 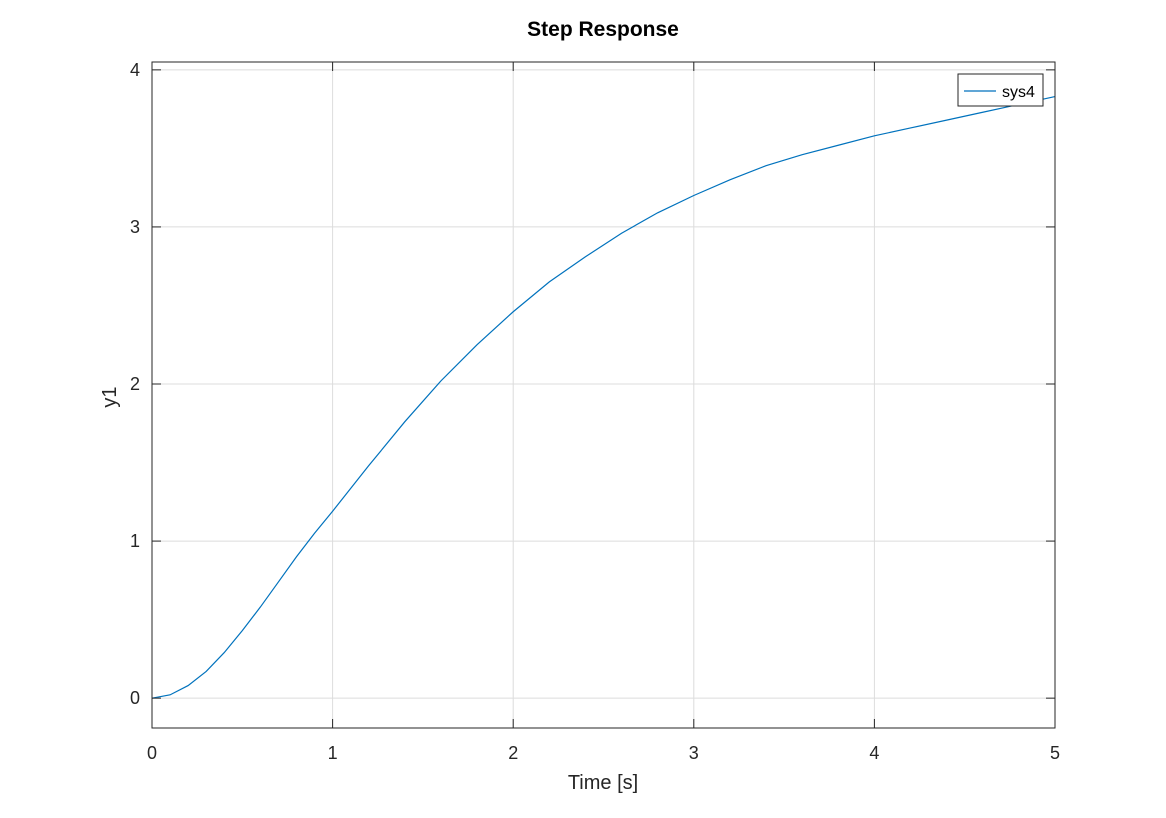 What do you see at coordinates (152, 753) in the screenshot?
I see `x-tick-label: 0` at bounding box center [152, 753].